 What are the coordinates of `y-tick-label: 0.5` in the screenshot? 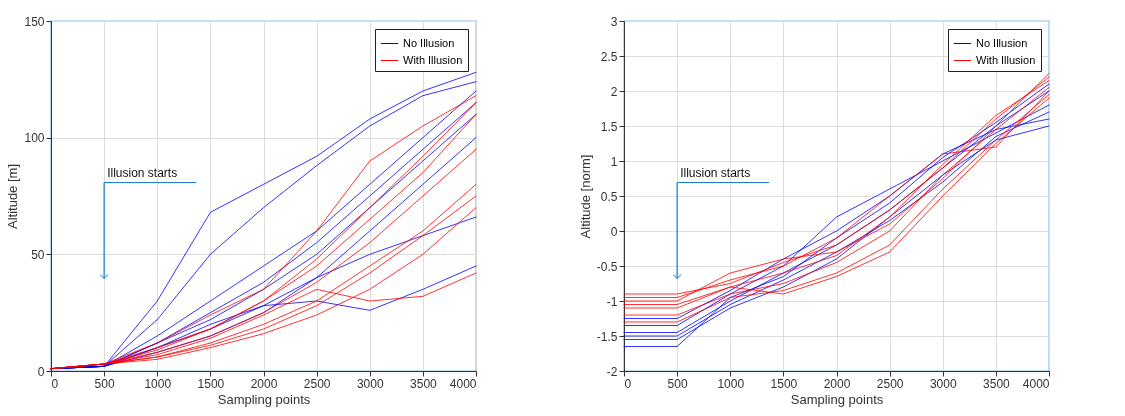 It's located at (609, 196).